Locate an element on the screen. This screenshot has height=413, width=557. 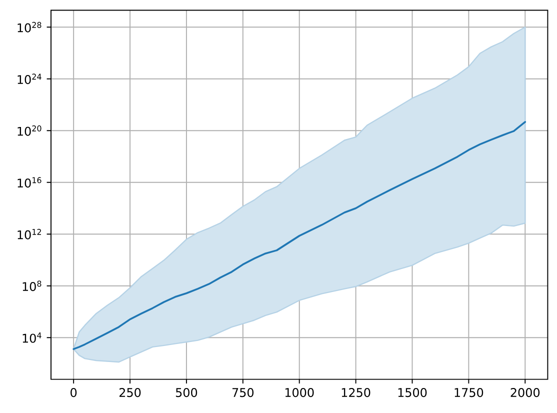
y-tick-label: 10$^{20}$ is located at coordinates (30, 130).